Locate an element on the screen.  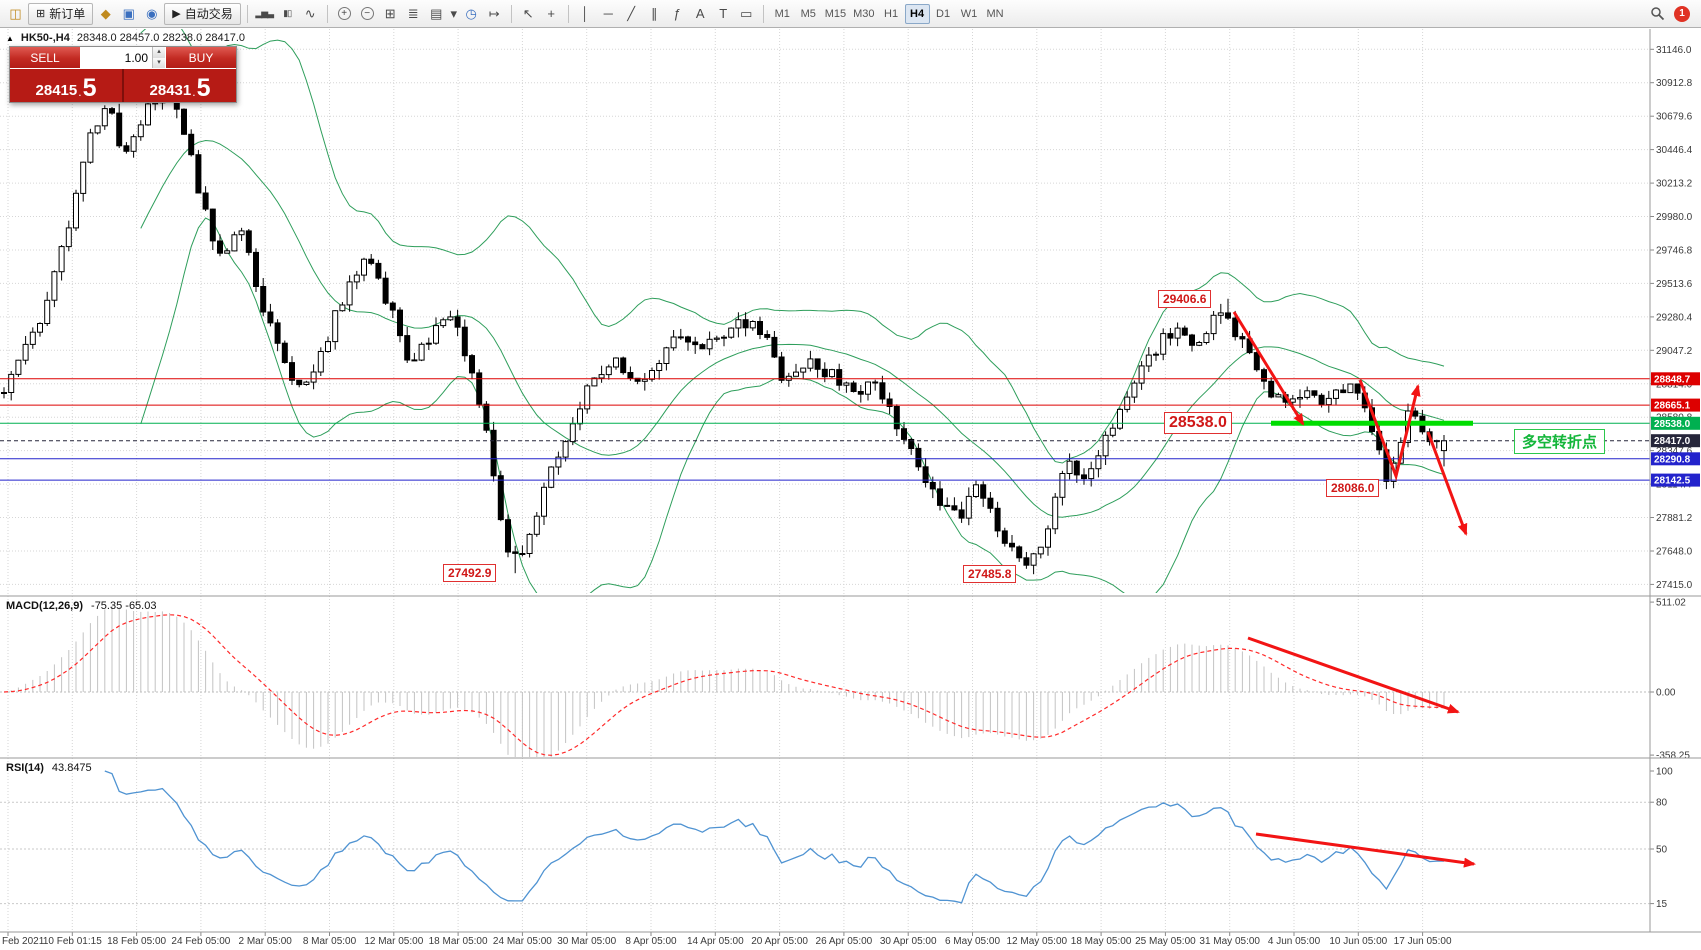
fibonacci-icon: ƒ is located at coordinates (677, 13).